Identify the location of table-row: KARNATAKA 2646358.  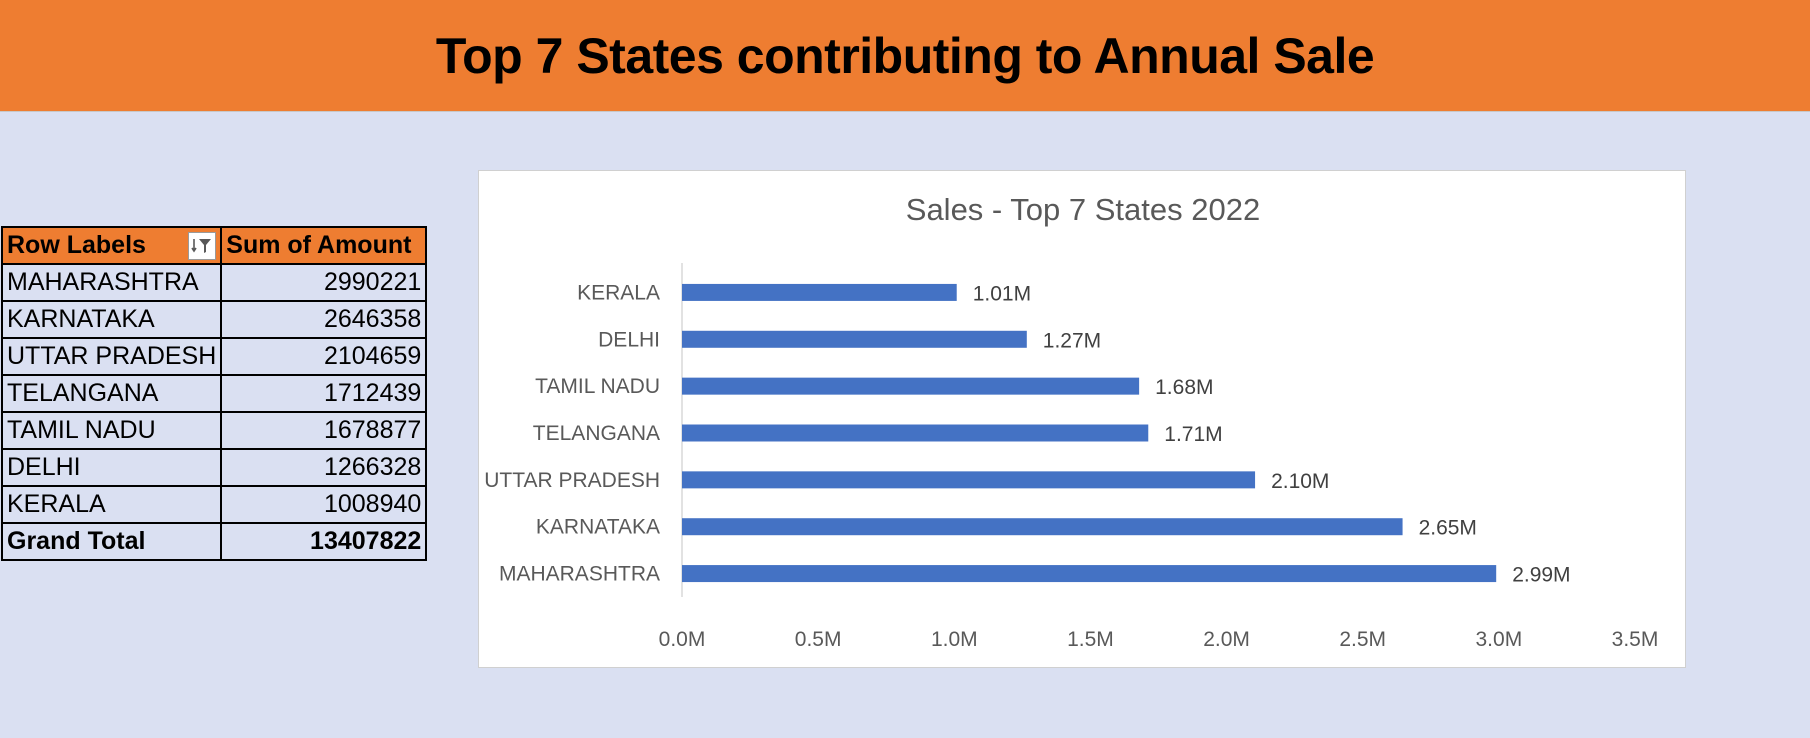
(214, 319).